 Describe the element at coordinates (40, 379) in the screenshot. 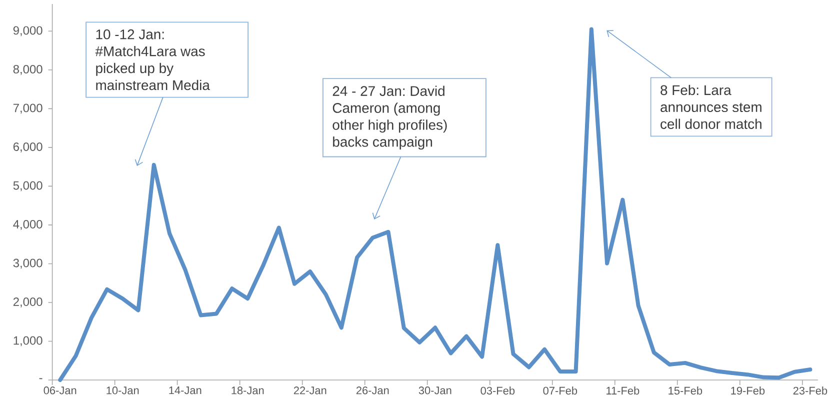

I see `y-tick-label: -` at that location.